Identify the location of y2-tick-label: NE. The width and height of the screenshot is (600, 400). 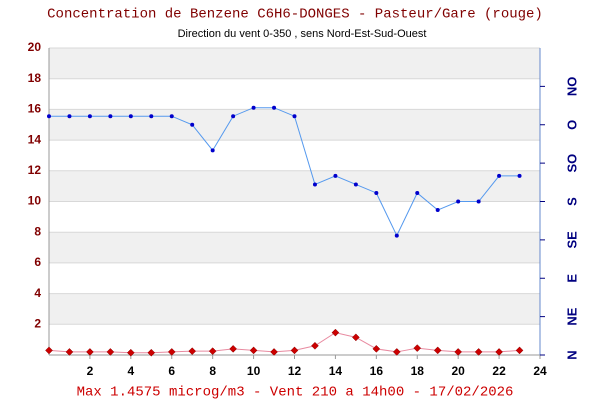
(571, 316).